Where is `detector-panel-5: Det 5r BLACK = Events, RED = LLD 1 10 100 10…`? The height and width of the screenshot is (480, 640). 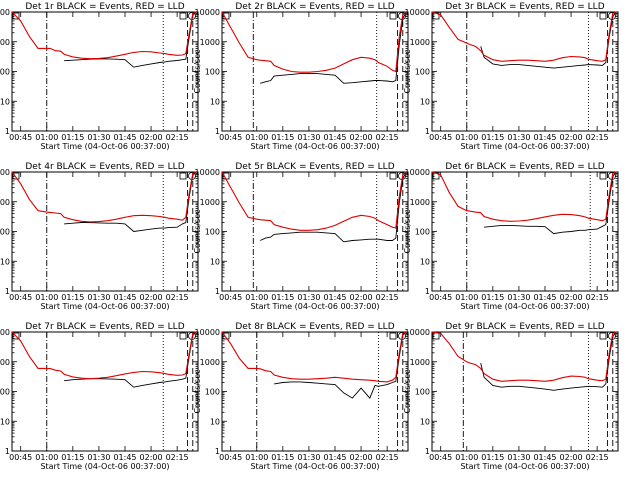 detector-panel-5: Det 5r BLACK = Events, RED = LLD 1 10 100 10… is located at coordinates (301, 236).